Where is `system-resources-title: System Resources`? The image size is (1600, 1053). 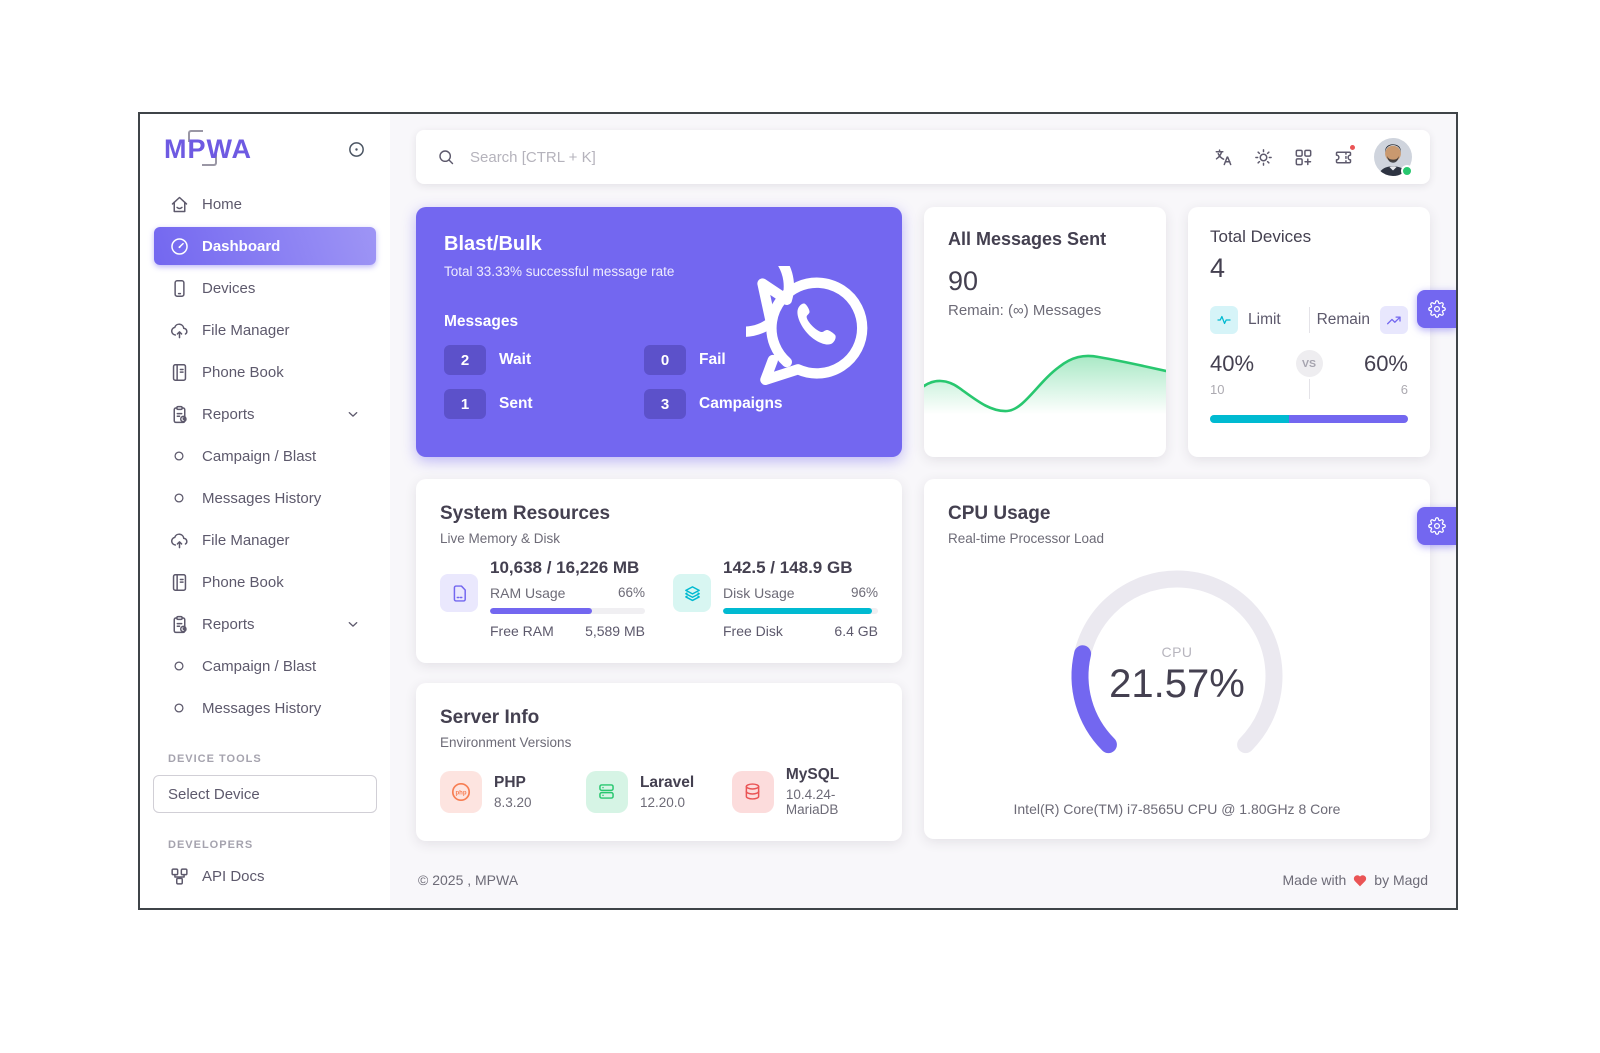
system-resources-title: System Resources is located at coordinates (525, 513).